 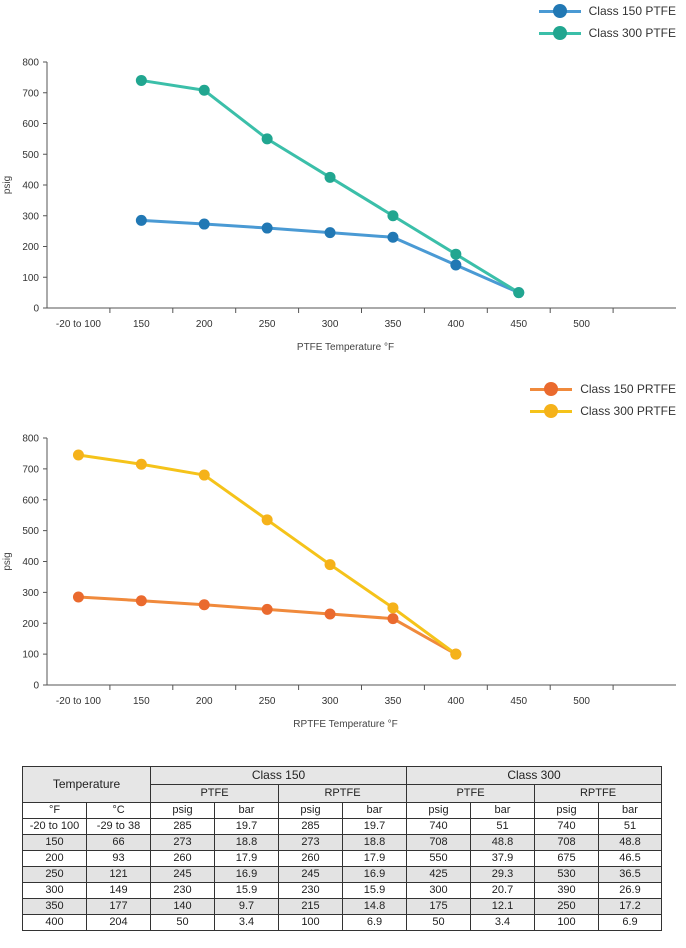 I want to click on header-class300-rptfe: RPTFE, so click(x=598, y=793).